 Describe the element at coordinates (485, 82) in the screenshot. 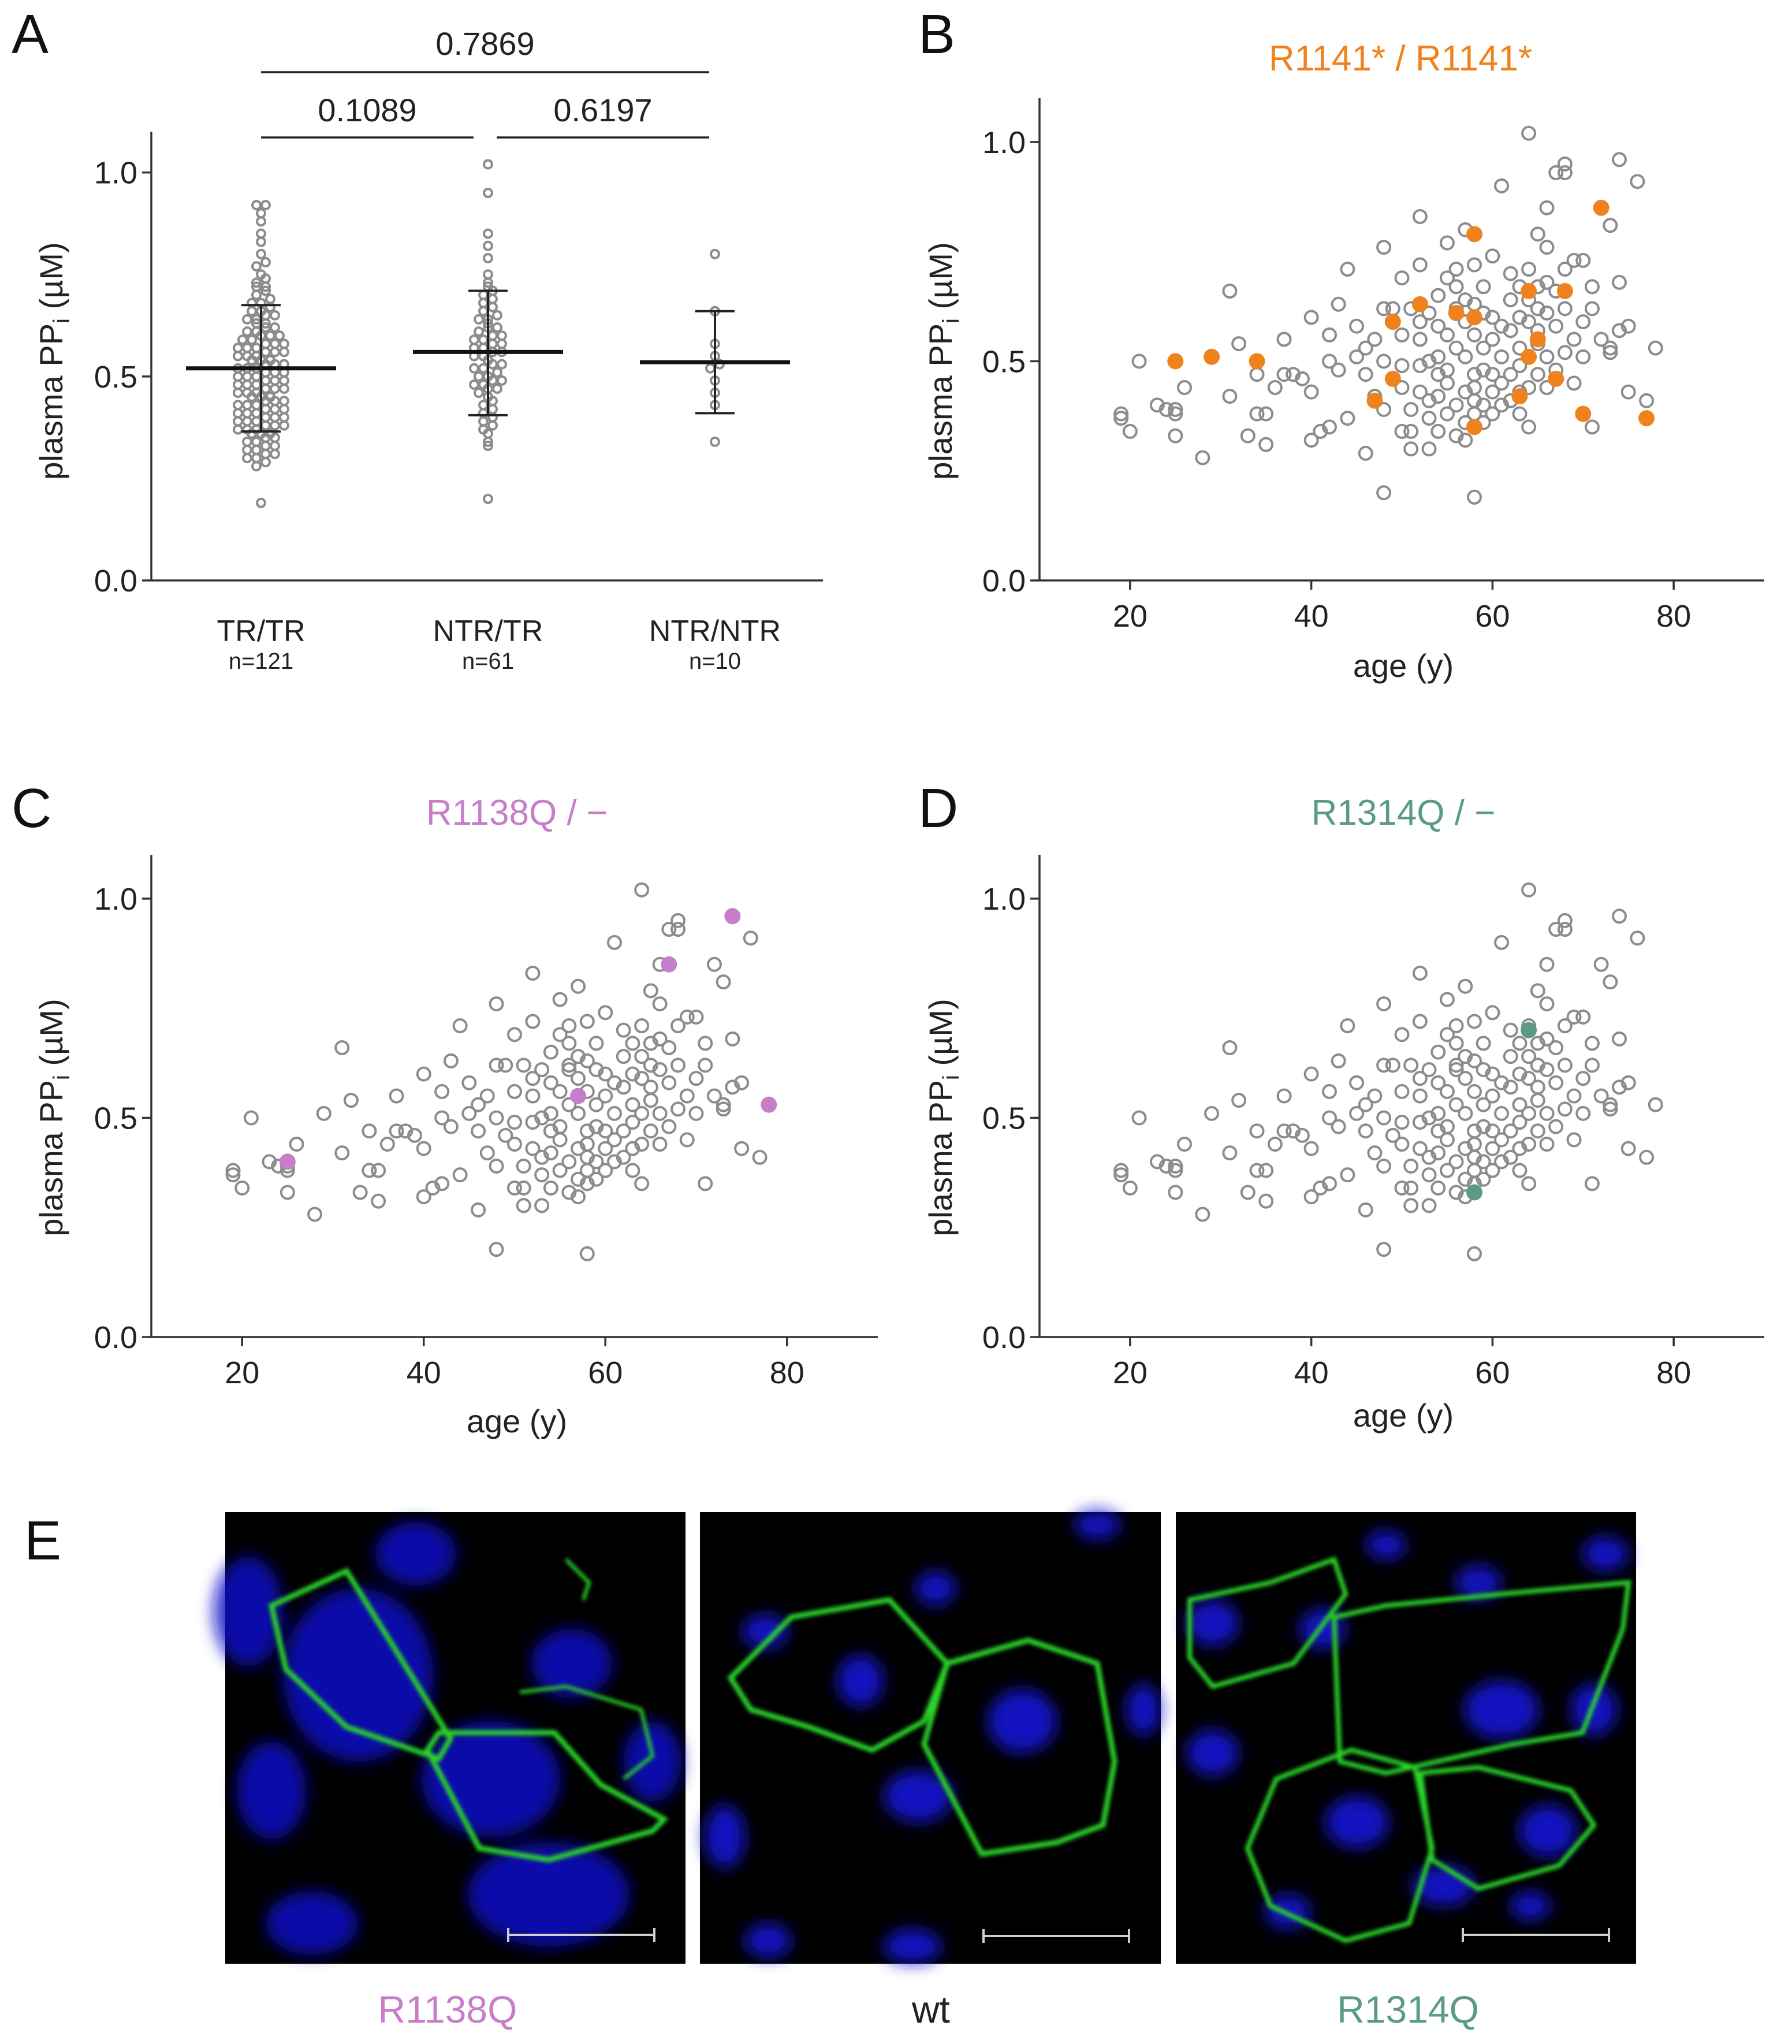

I see `panel-a-significance-brackets: 0.1089 0.6197 0.7869` at that location.